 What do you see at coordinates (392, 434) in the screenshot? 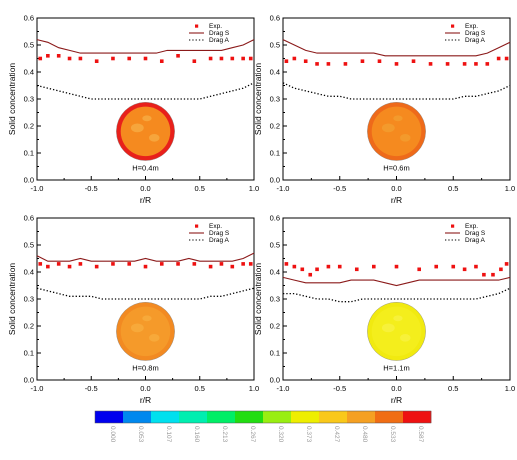
I see `colorbar-label: 0.533` at bounding box center [392, 434].